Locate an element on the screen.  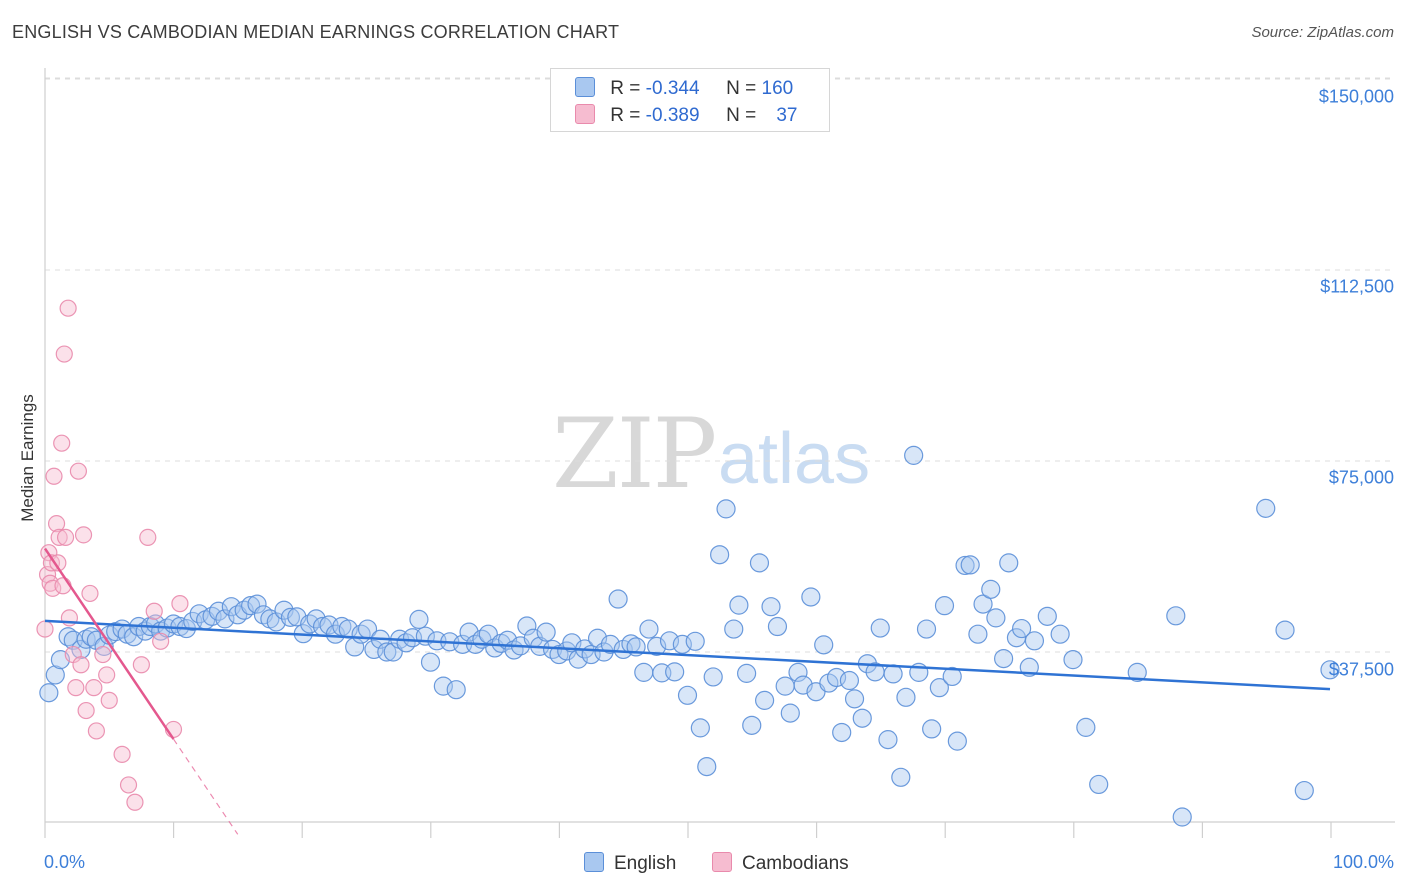
cambodians-legend-swatch is located at coordinates (722, 862).